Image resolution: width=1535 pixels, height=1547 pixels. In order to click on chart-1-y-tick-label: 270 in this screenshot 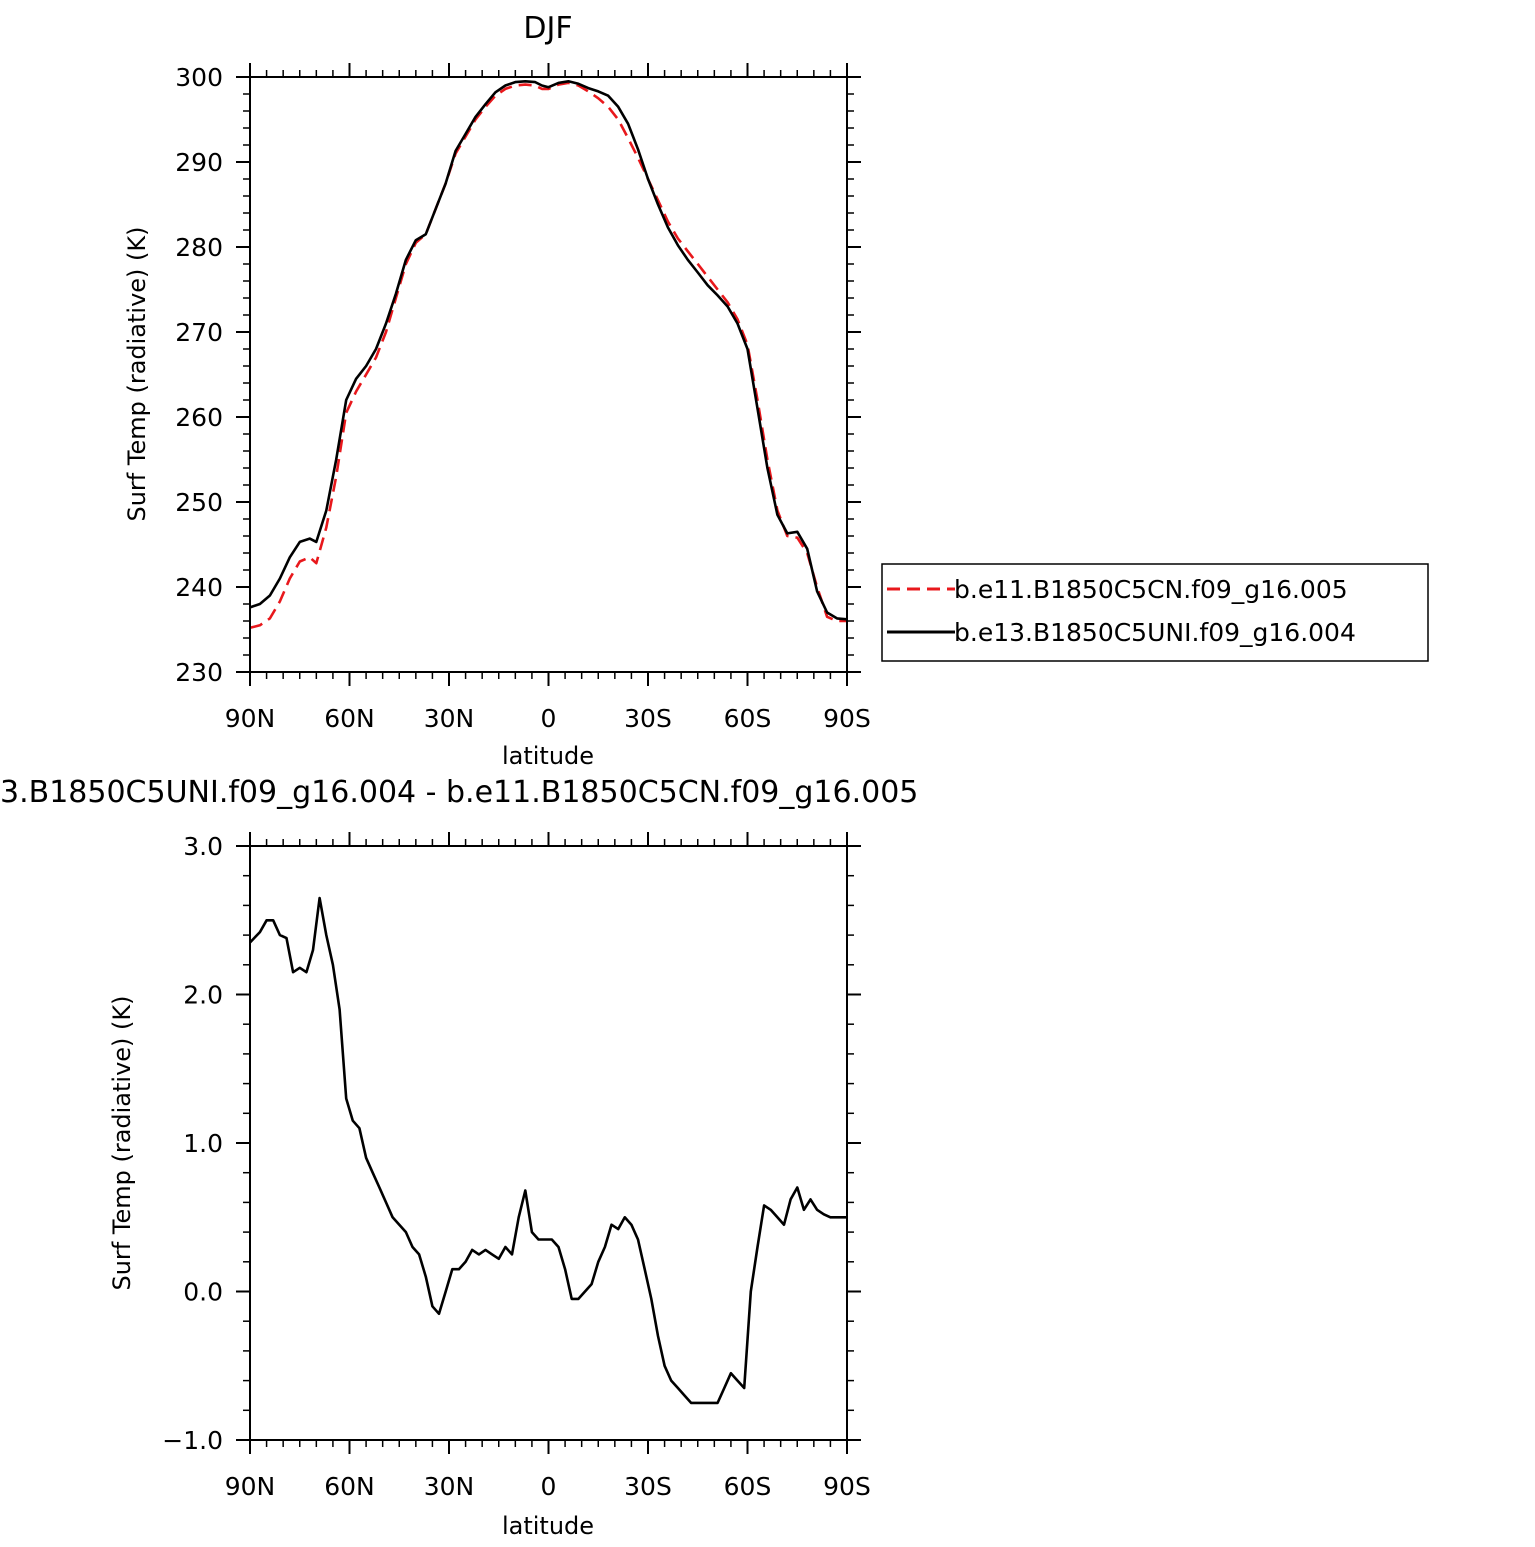, I will do `click(199, 332)`.